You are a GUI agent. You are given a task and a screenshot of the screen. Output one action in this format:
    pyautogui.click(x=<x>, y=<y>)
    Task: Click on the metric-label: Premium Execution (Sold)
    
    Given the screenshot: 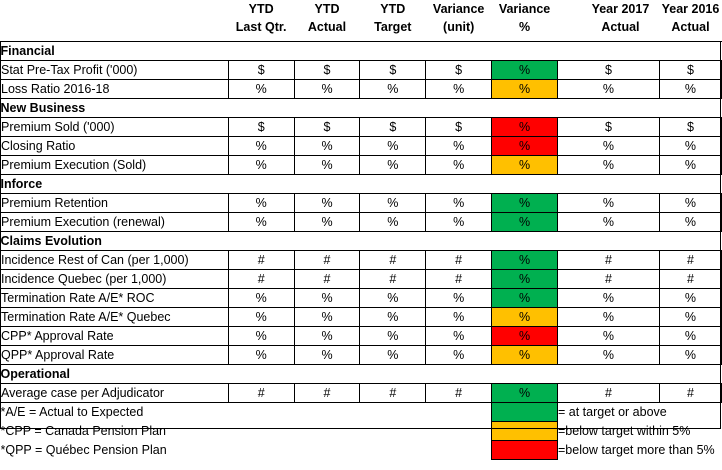 What is the action you would take?
    pyautogui.click(x=114, y=165)
    